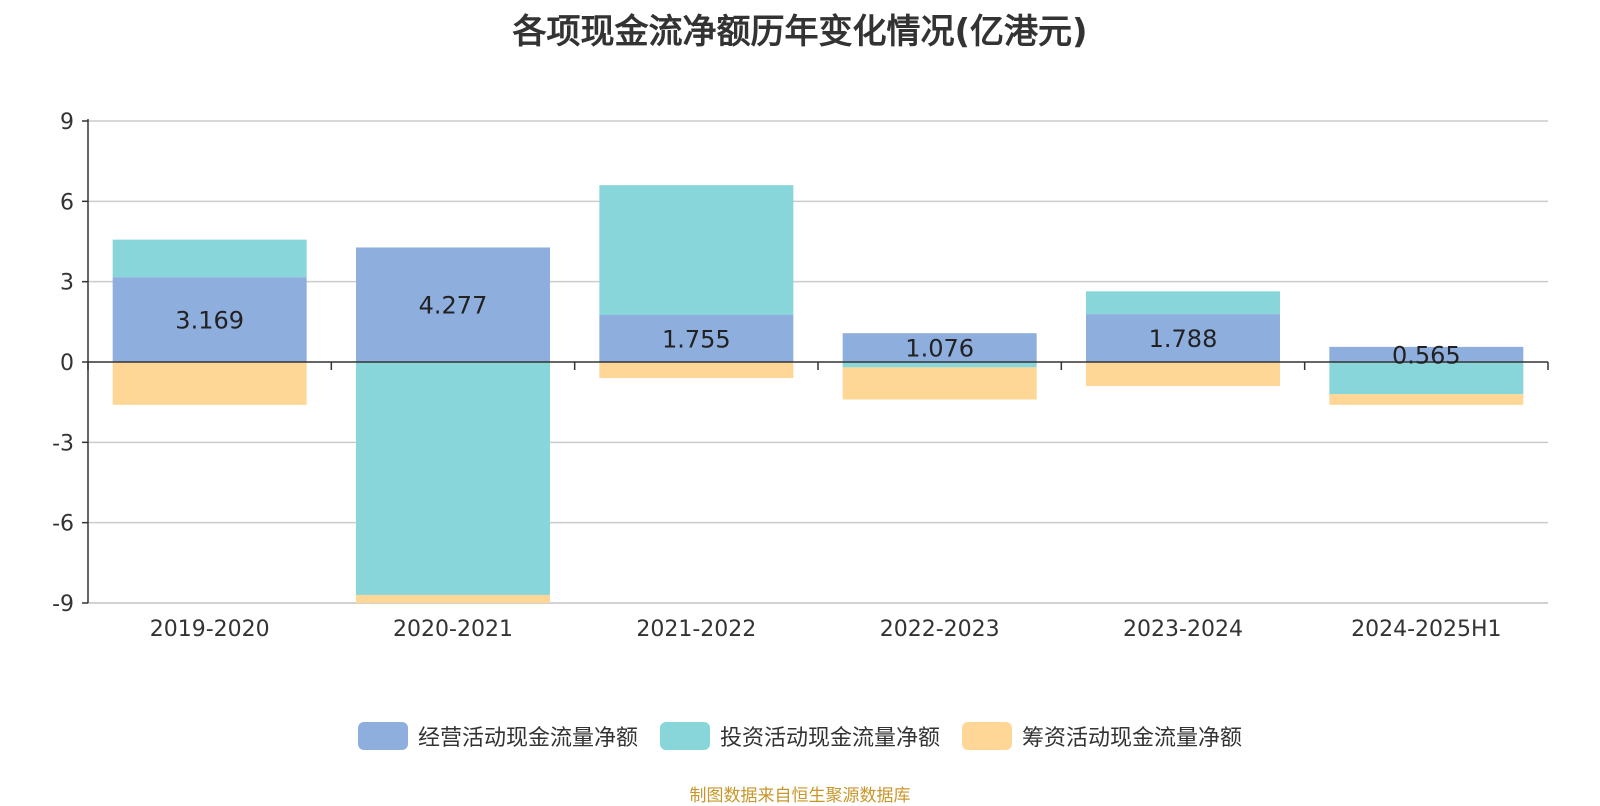  What do you see at coordinates (63, 524) in the screenshot?
I see `y-tick-label: -6` at bounding box center [63, 524].